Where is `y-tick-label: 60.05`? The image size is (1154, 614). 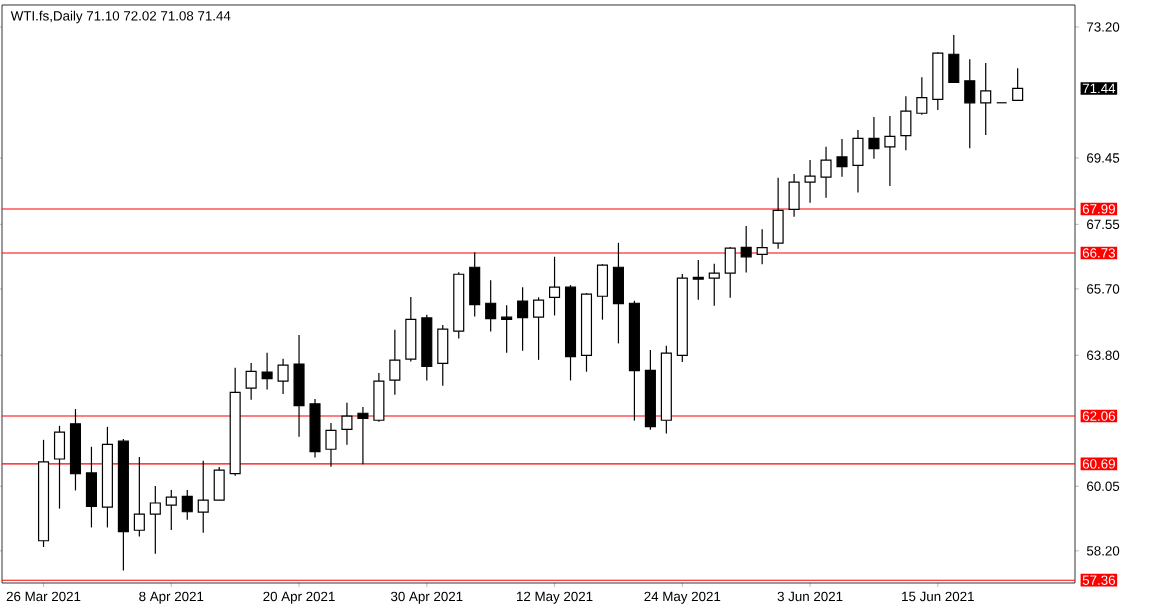
y-tick-label: 60.05 is located at coordinates (1103, 486).